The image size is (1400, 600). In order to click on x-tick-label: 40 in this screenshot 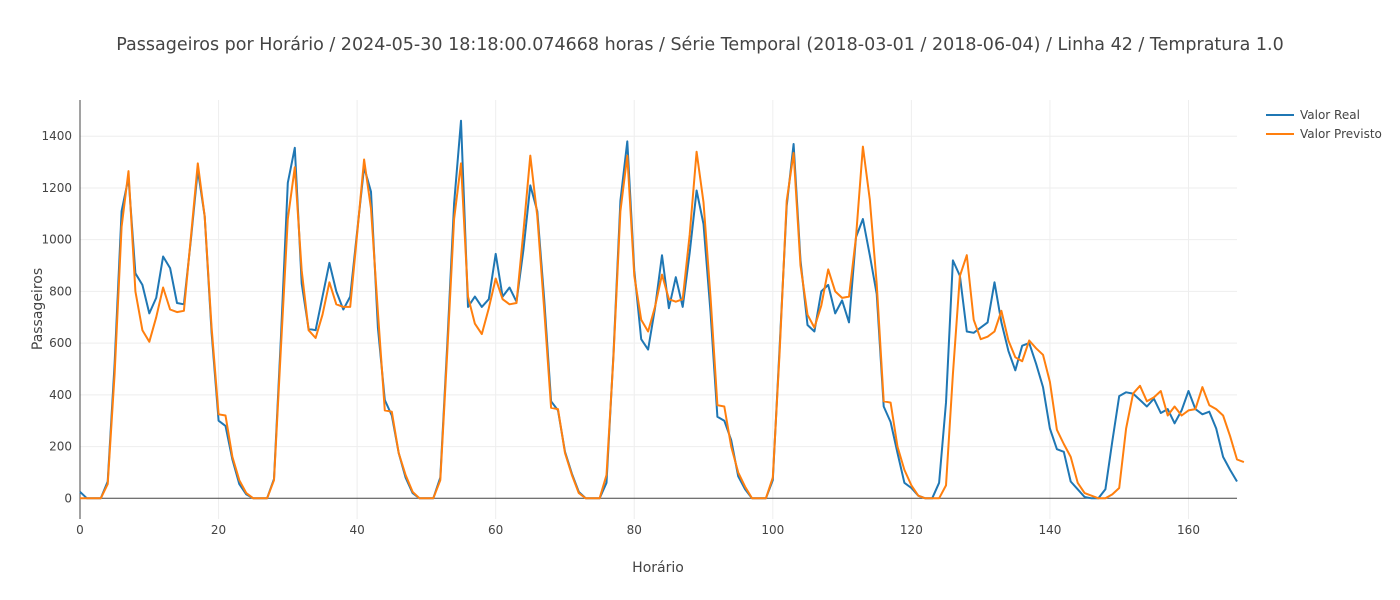, I will do `click(356, 530)`.